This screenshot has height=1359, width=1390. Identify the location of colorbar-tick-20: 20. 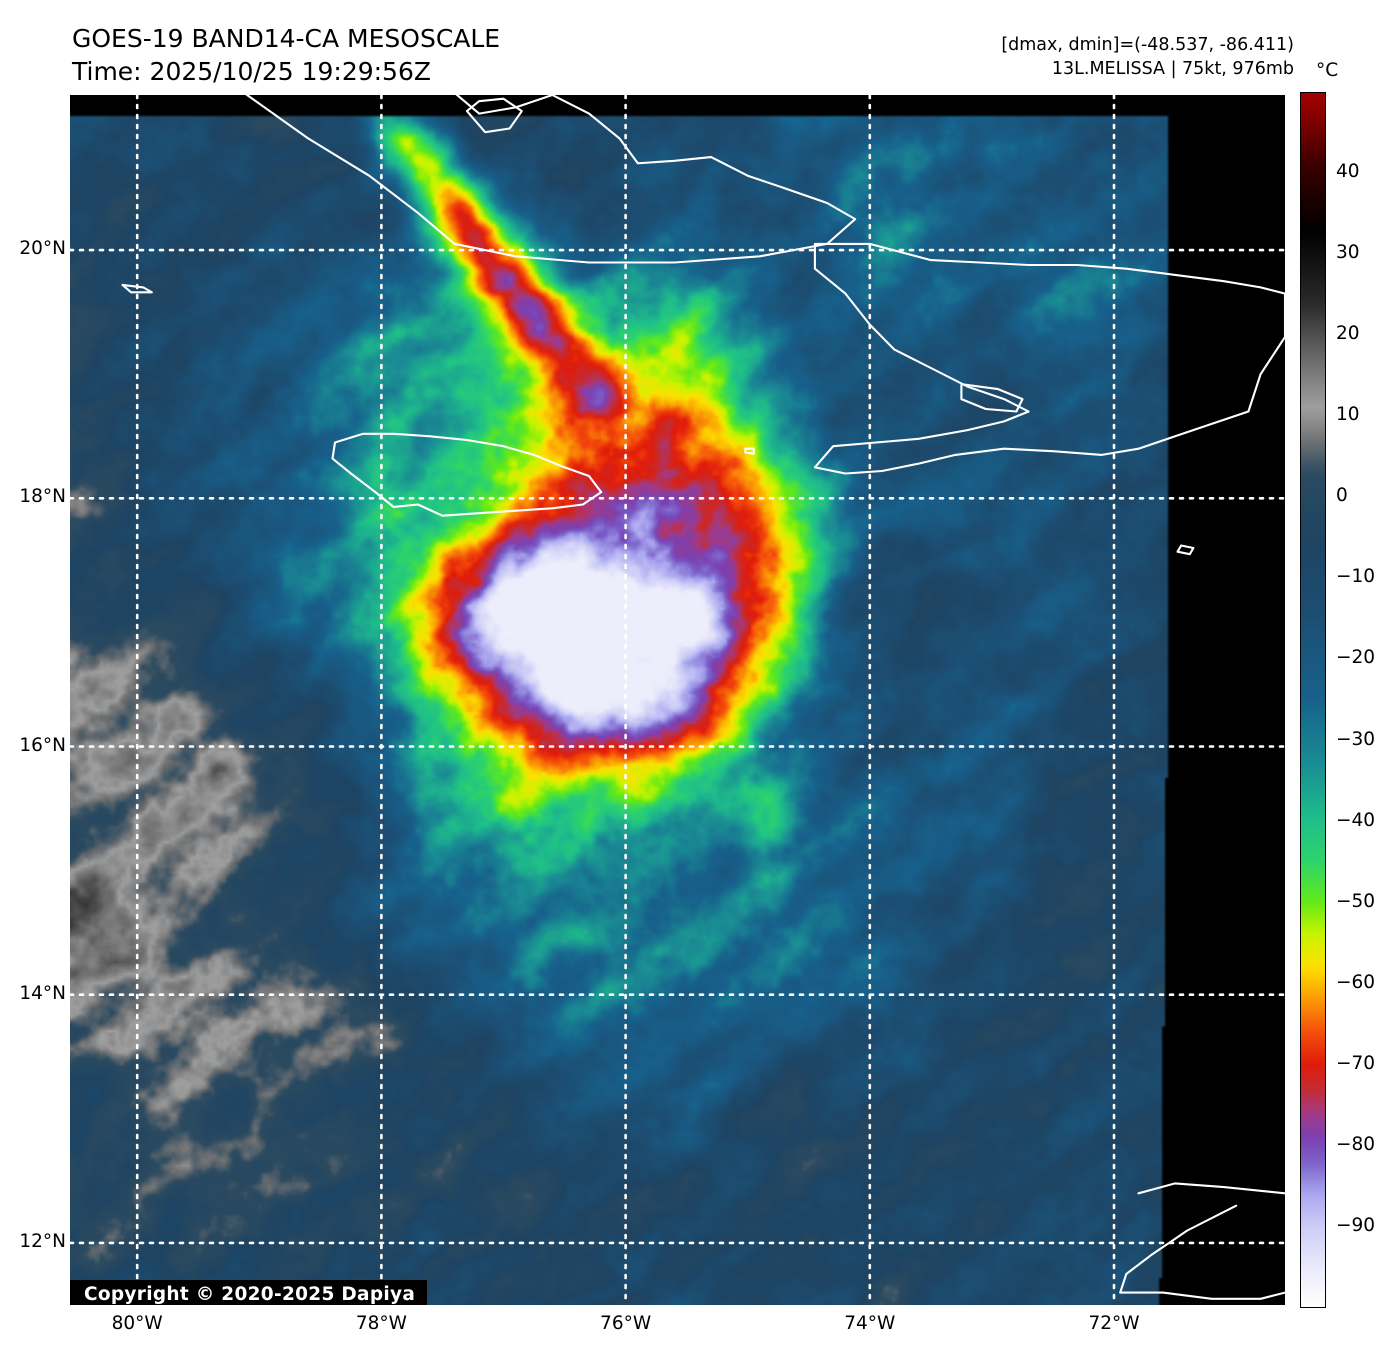
(1348, 334).